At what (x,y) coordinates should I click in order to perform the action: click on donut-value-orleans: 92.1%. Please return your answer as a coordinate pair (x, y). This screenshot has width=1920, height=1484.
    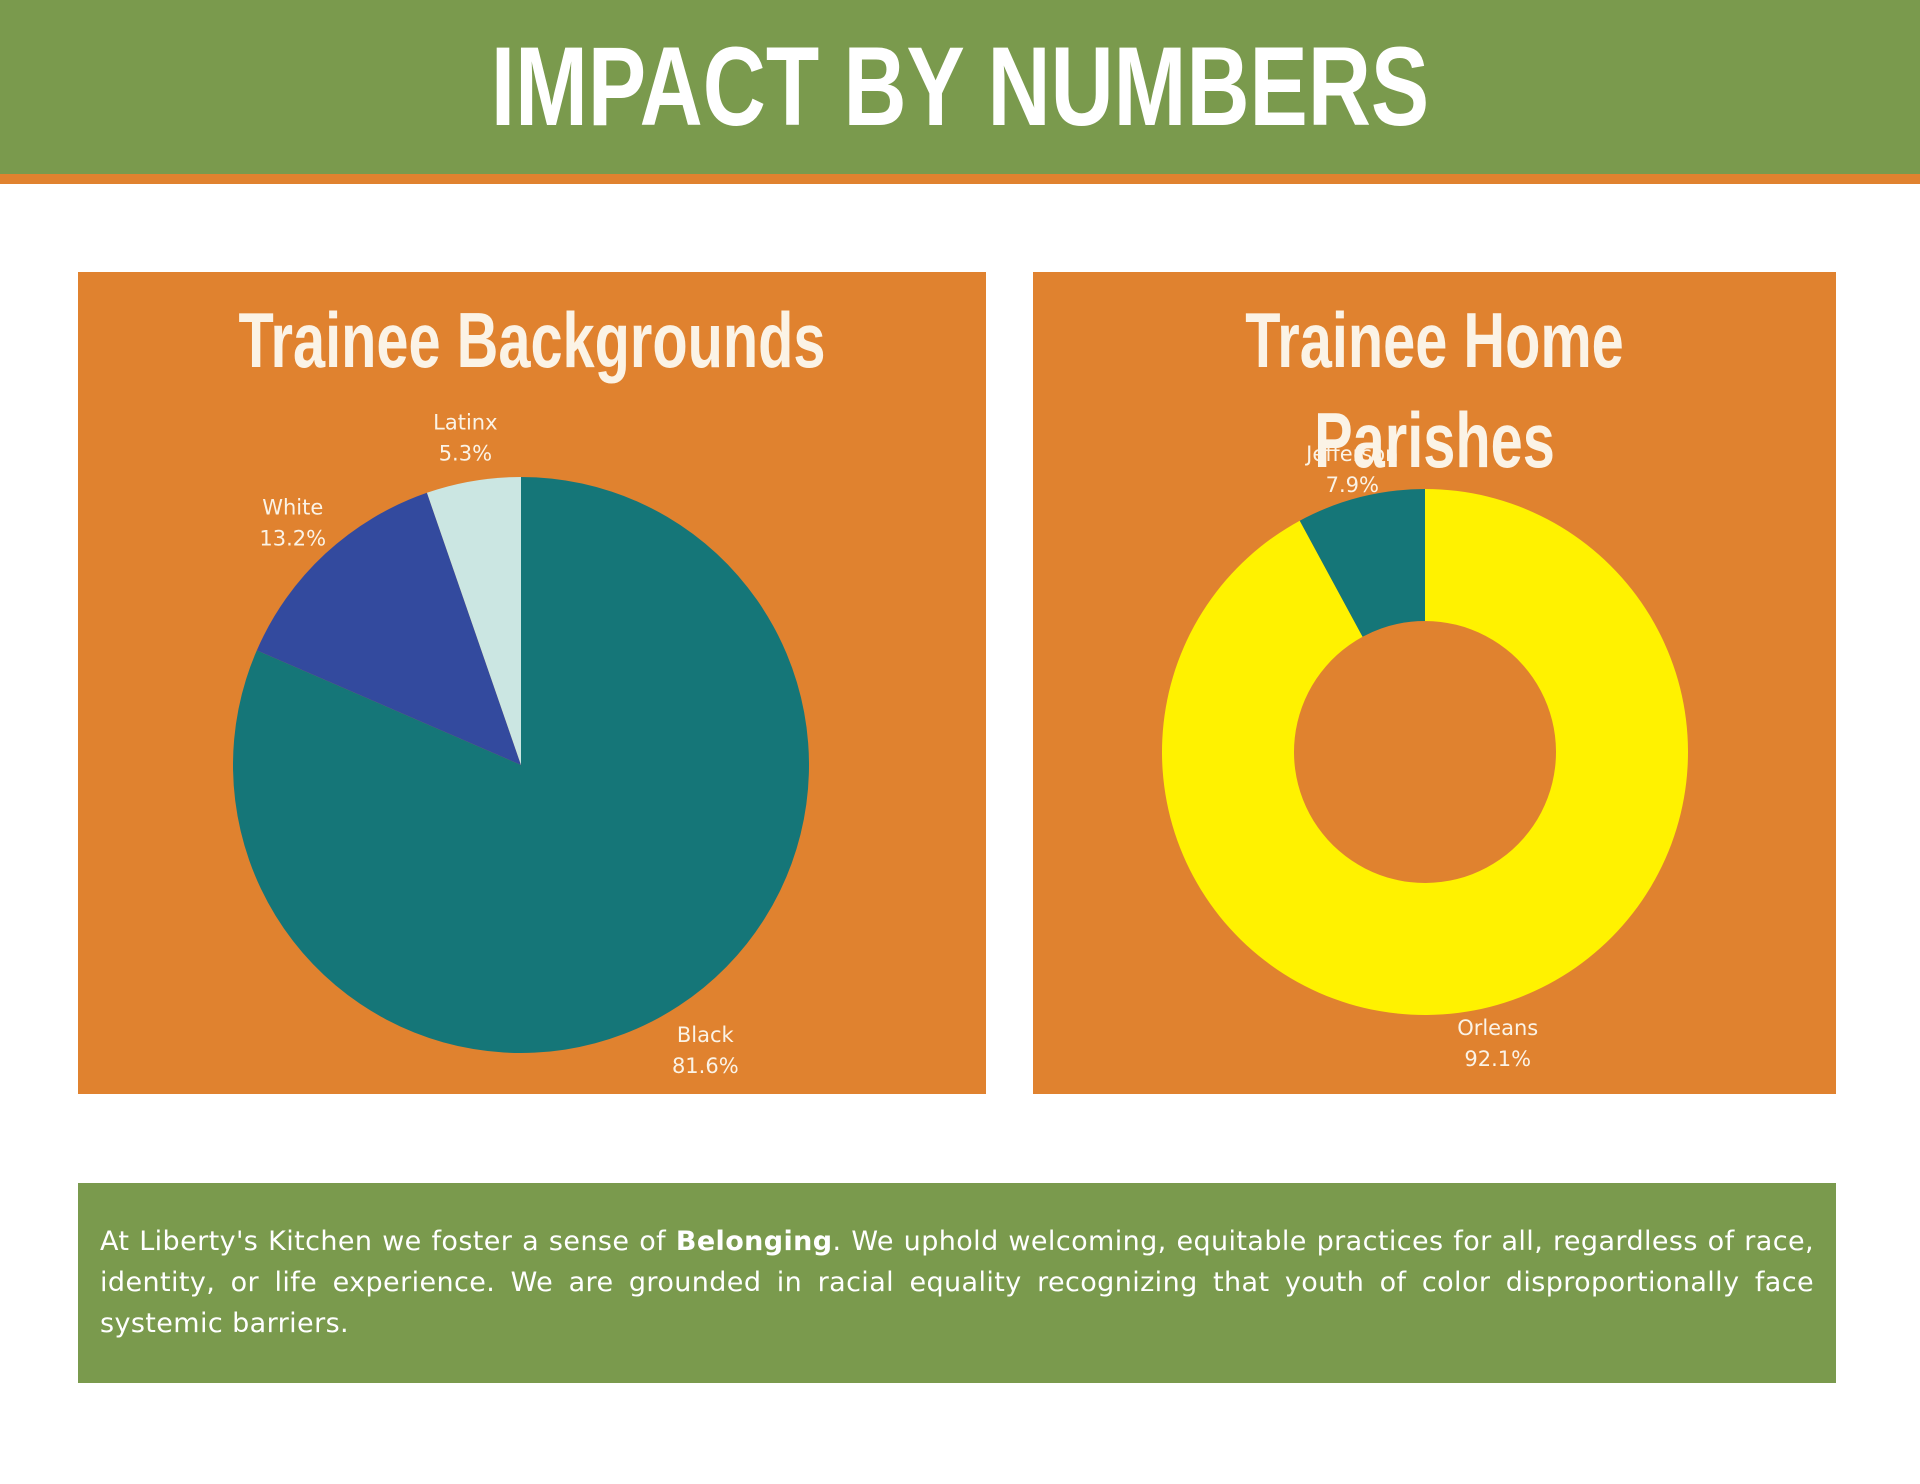
    Looking at the image, I should click on (1497, 1059).